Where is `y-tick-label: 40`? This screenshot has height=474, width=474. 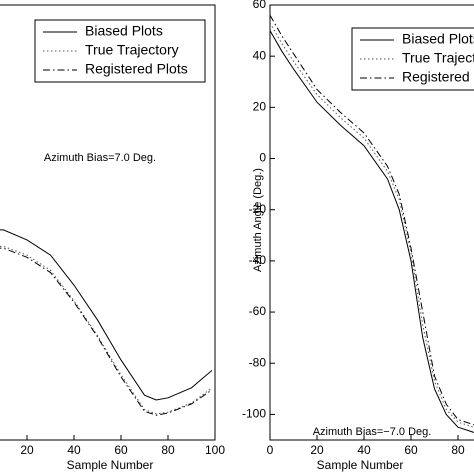 y-tick-label: 40 is located at coordinates (260, 55).